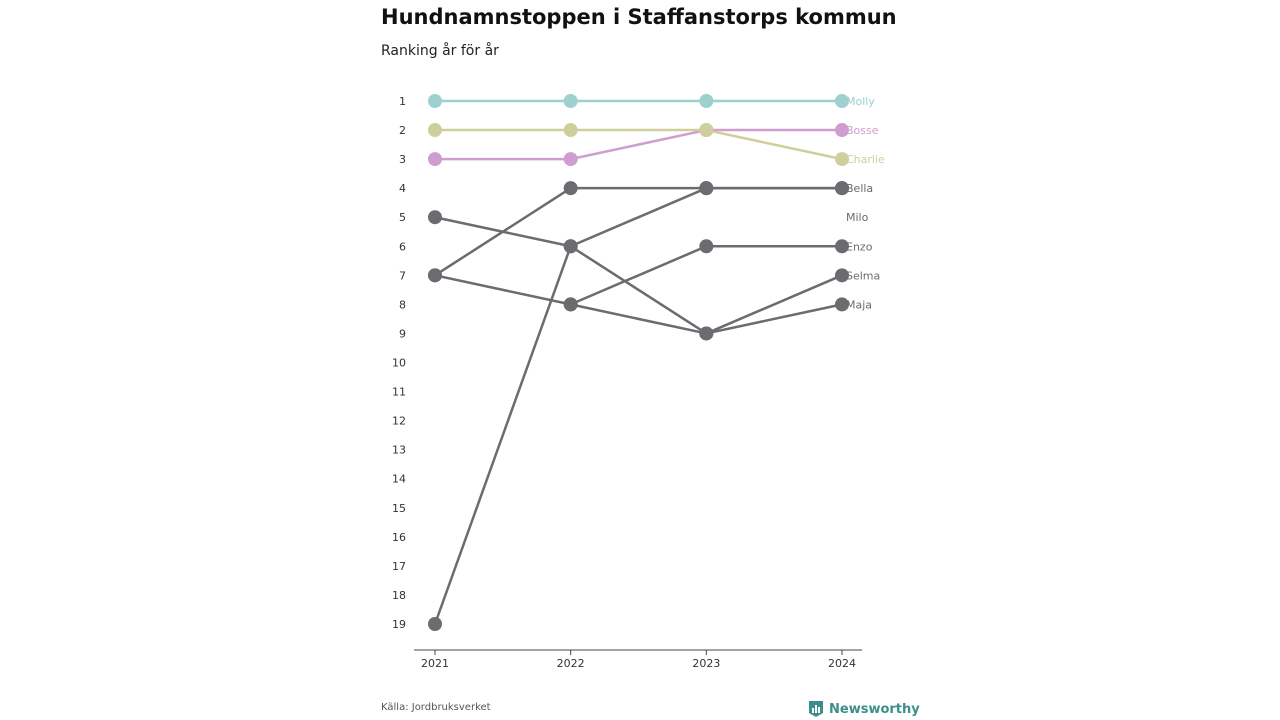 The height and width of the screenshot is (720, 1280). What do you see at coordinates (706, 663) in the screenshot?
I see `x-tick-label: 2023` at bounding box center [706, 663].